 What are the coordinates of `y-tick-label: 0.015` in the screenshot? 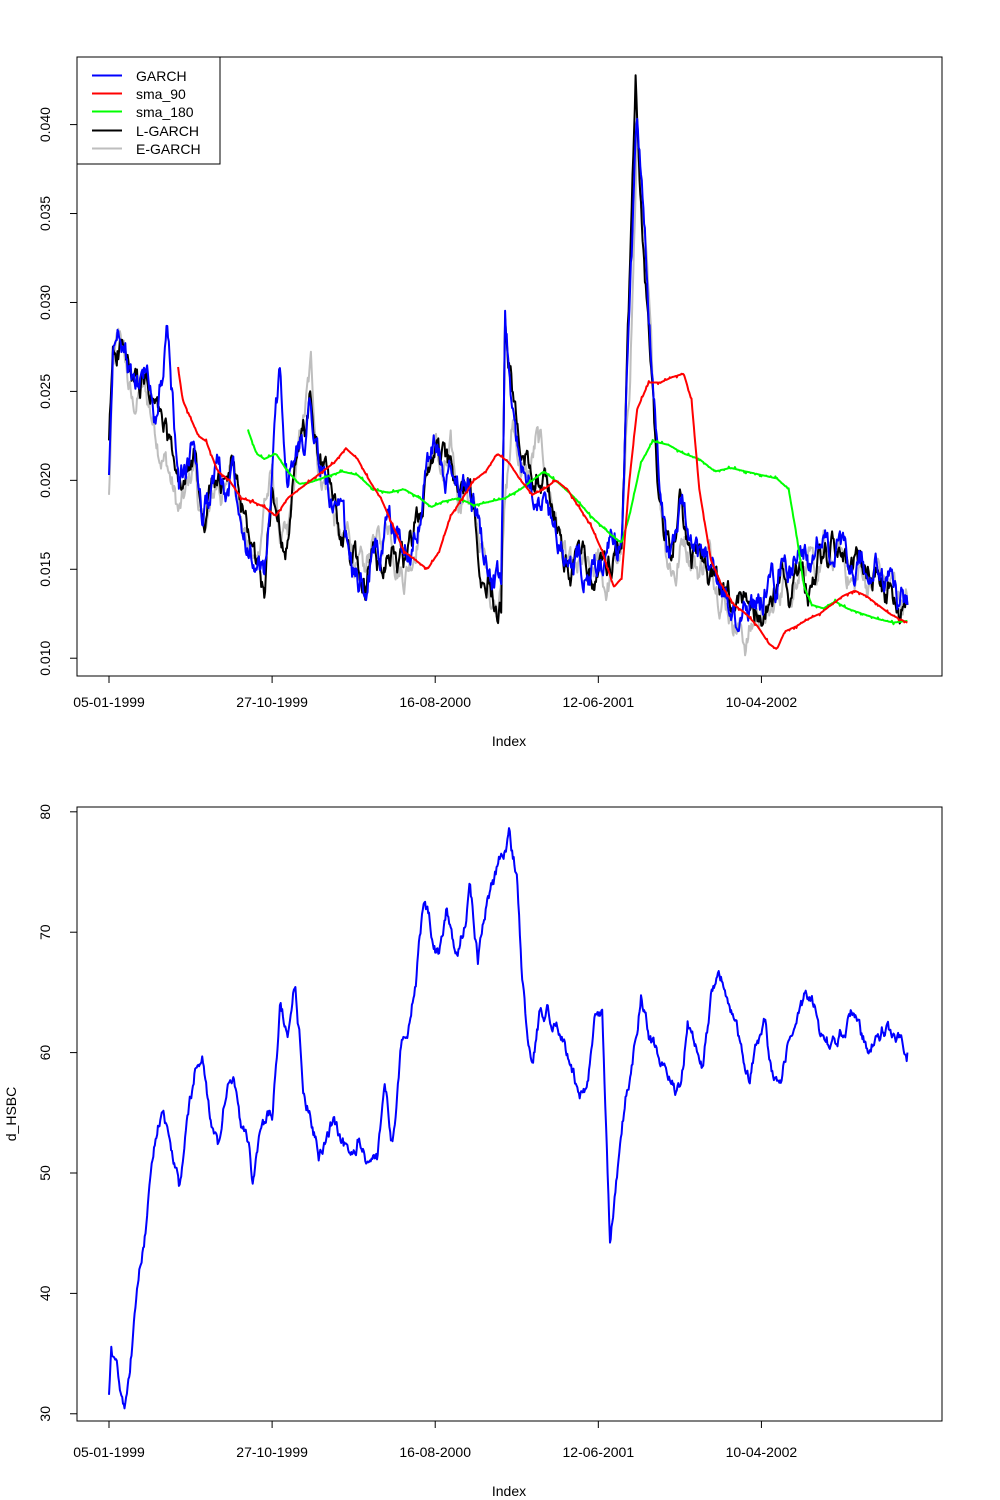 It's located at (45, 569).